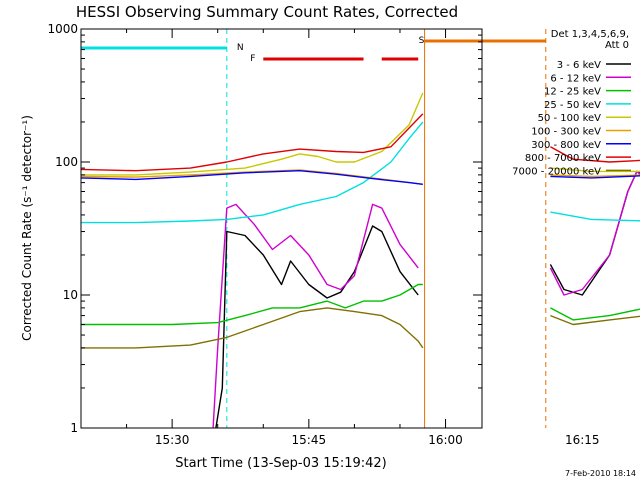 The width and height of the screenshot is (640, 480). I want to click on x-tick-label-3: 16:15, so click(582, 440).